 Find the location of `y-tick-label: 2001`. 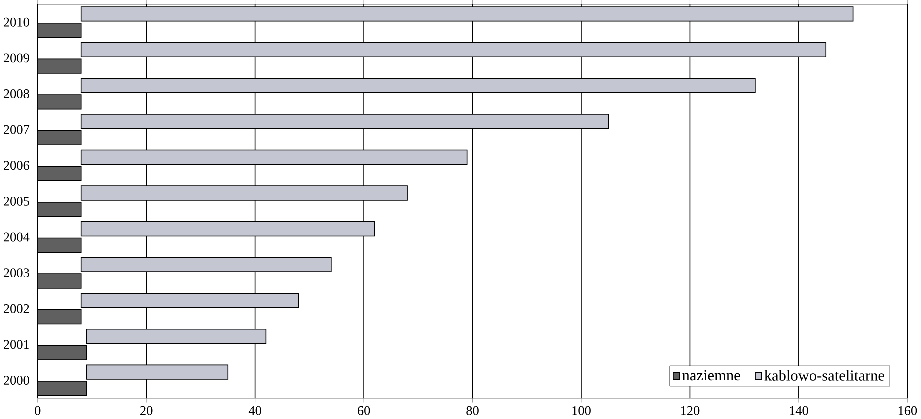

y-tick-label: 2001 is located at coordinates (17, 345).